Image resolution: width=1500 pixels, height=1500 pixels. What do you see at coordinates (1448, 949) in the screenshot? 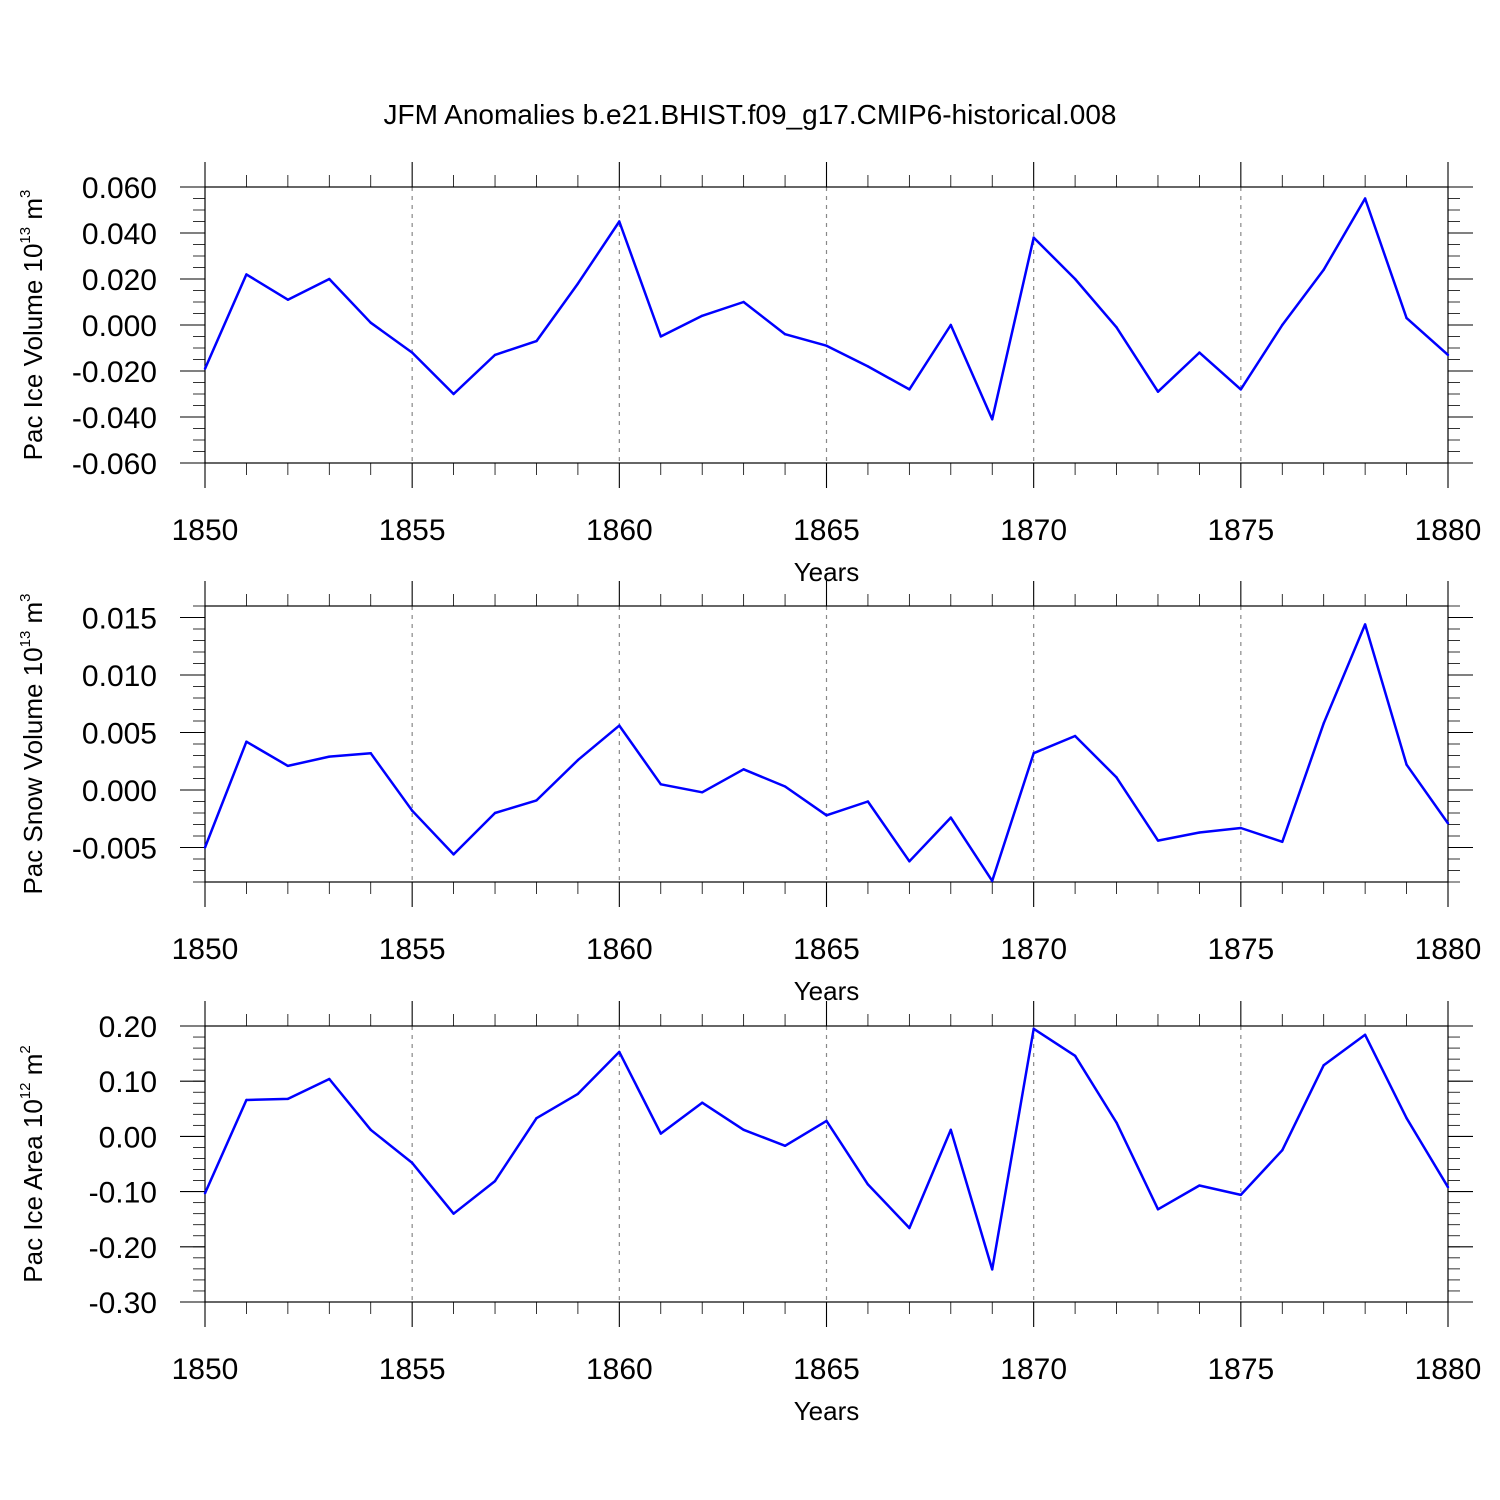
I see `x-tick-label-1880: 1880` at bounding box center [1448, 949].